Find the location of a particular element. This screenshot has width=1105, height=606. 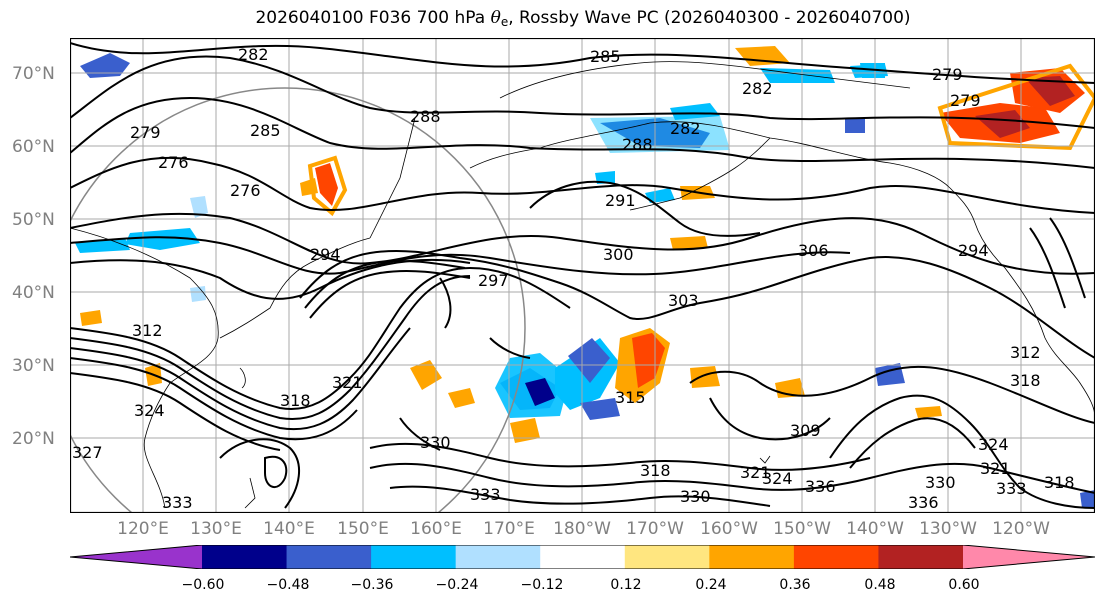

contour-label: 306 is located at coordinates (813, 250).